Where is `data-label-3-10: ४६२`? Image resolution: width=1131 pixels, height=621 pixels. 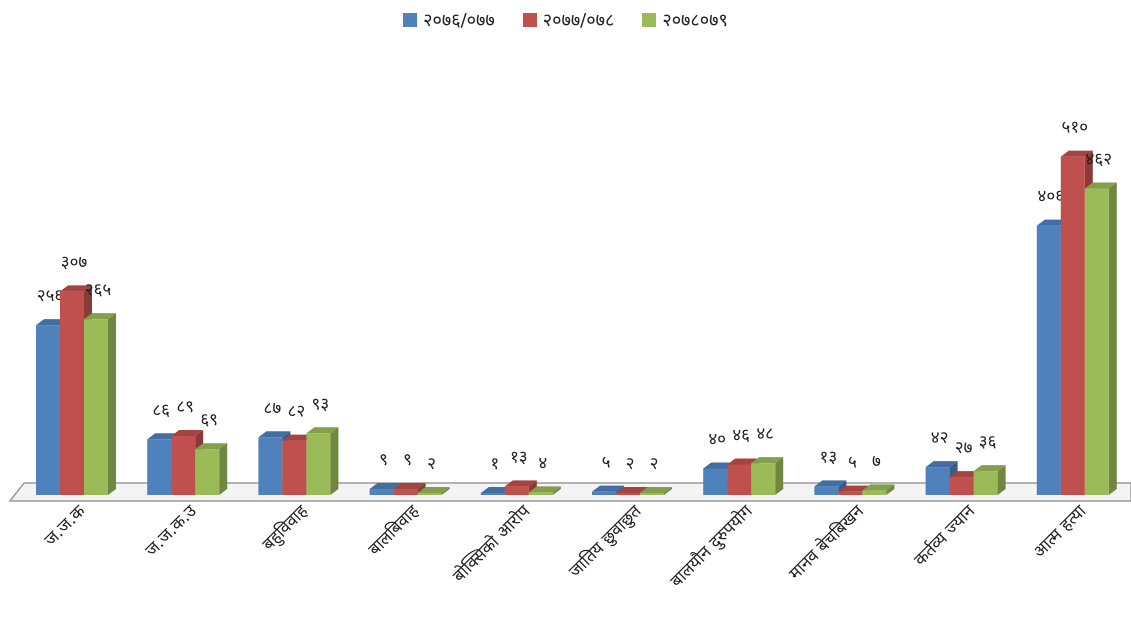
data-label-3-10: ४६२ is located at coordinates (1099, 159).